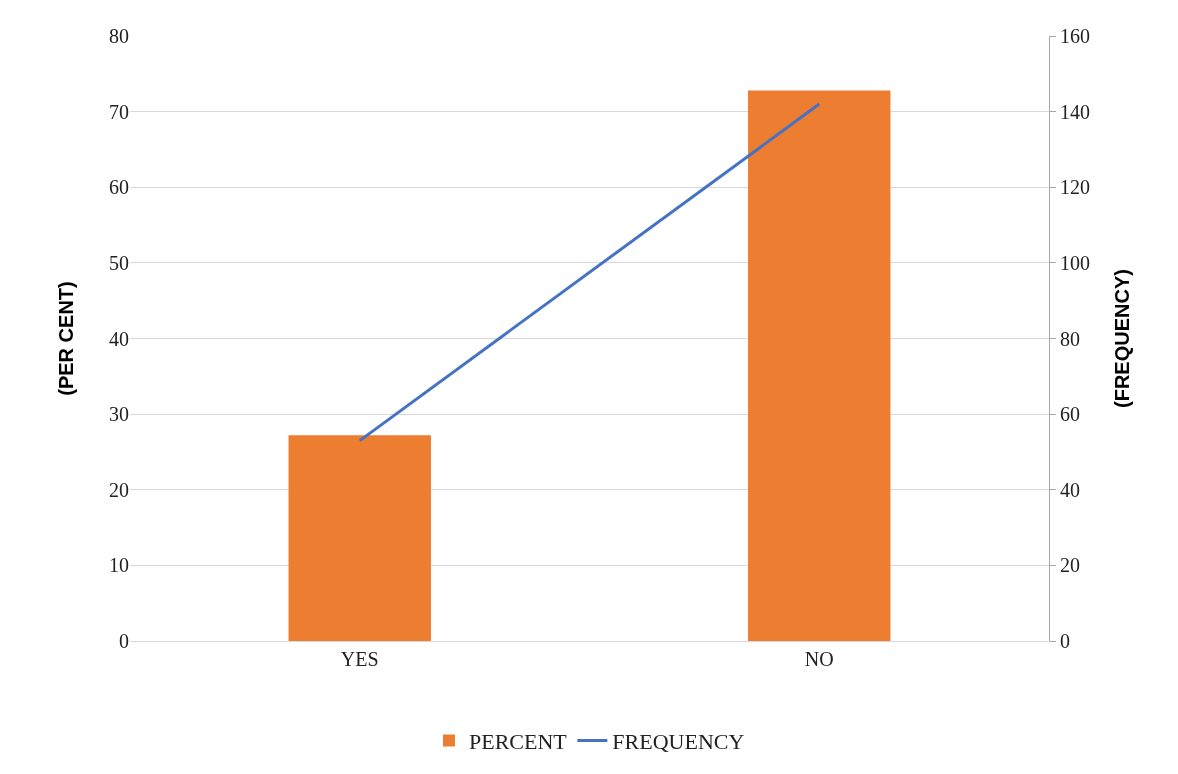 This screenshot has height=774, width=1178. I want to click on legend-label: PERCENT, so click(518, 742).